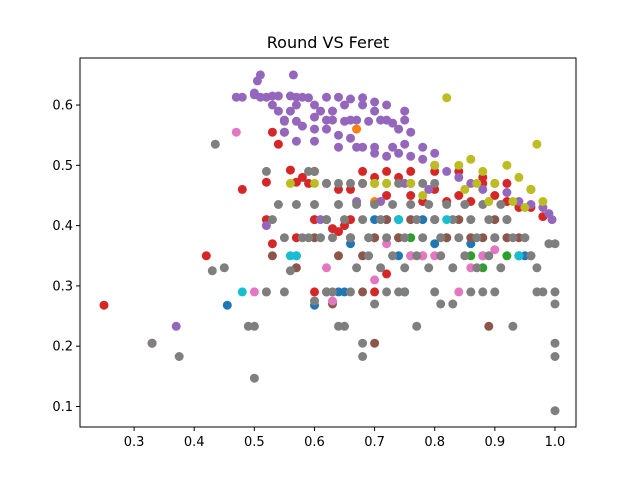 The image size is (640, 480). What do you see at coordinates (494, 442) in the screenshot?
I see `x-tick-label: 0.9` at bounding box center [494, 442].